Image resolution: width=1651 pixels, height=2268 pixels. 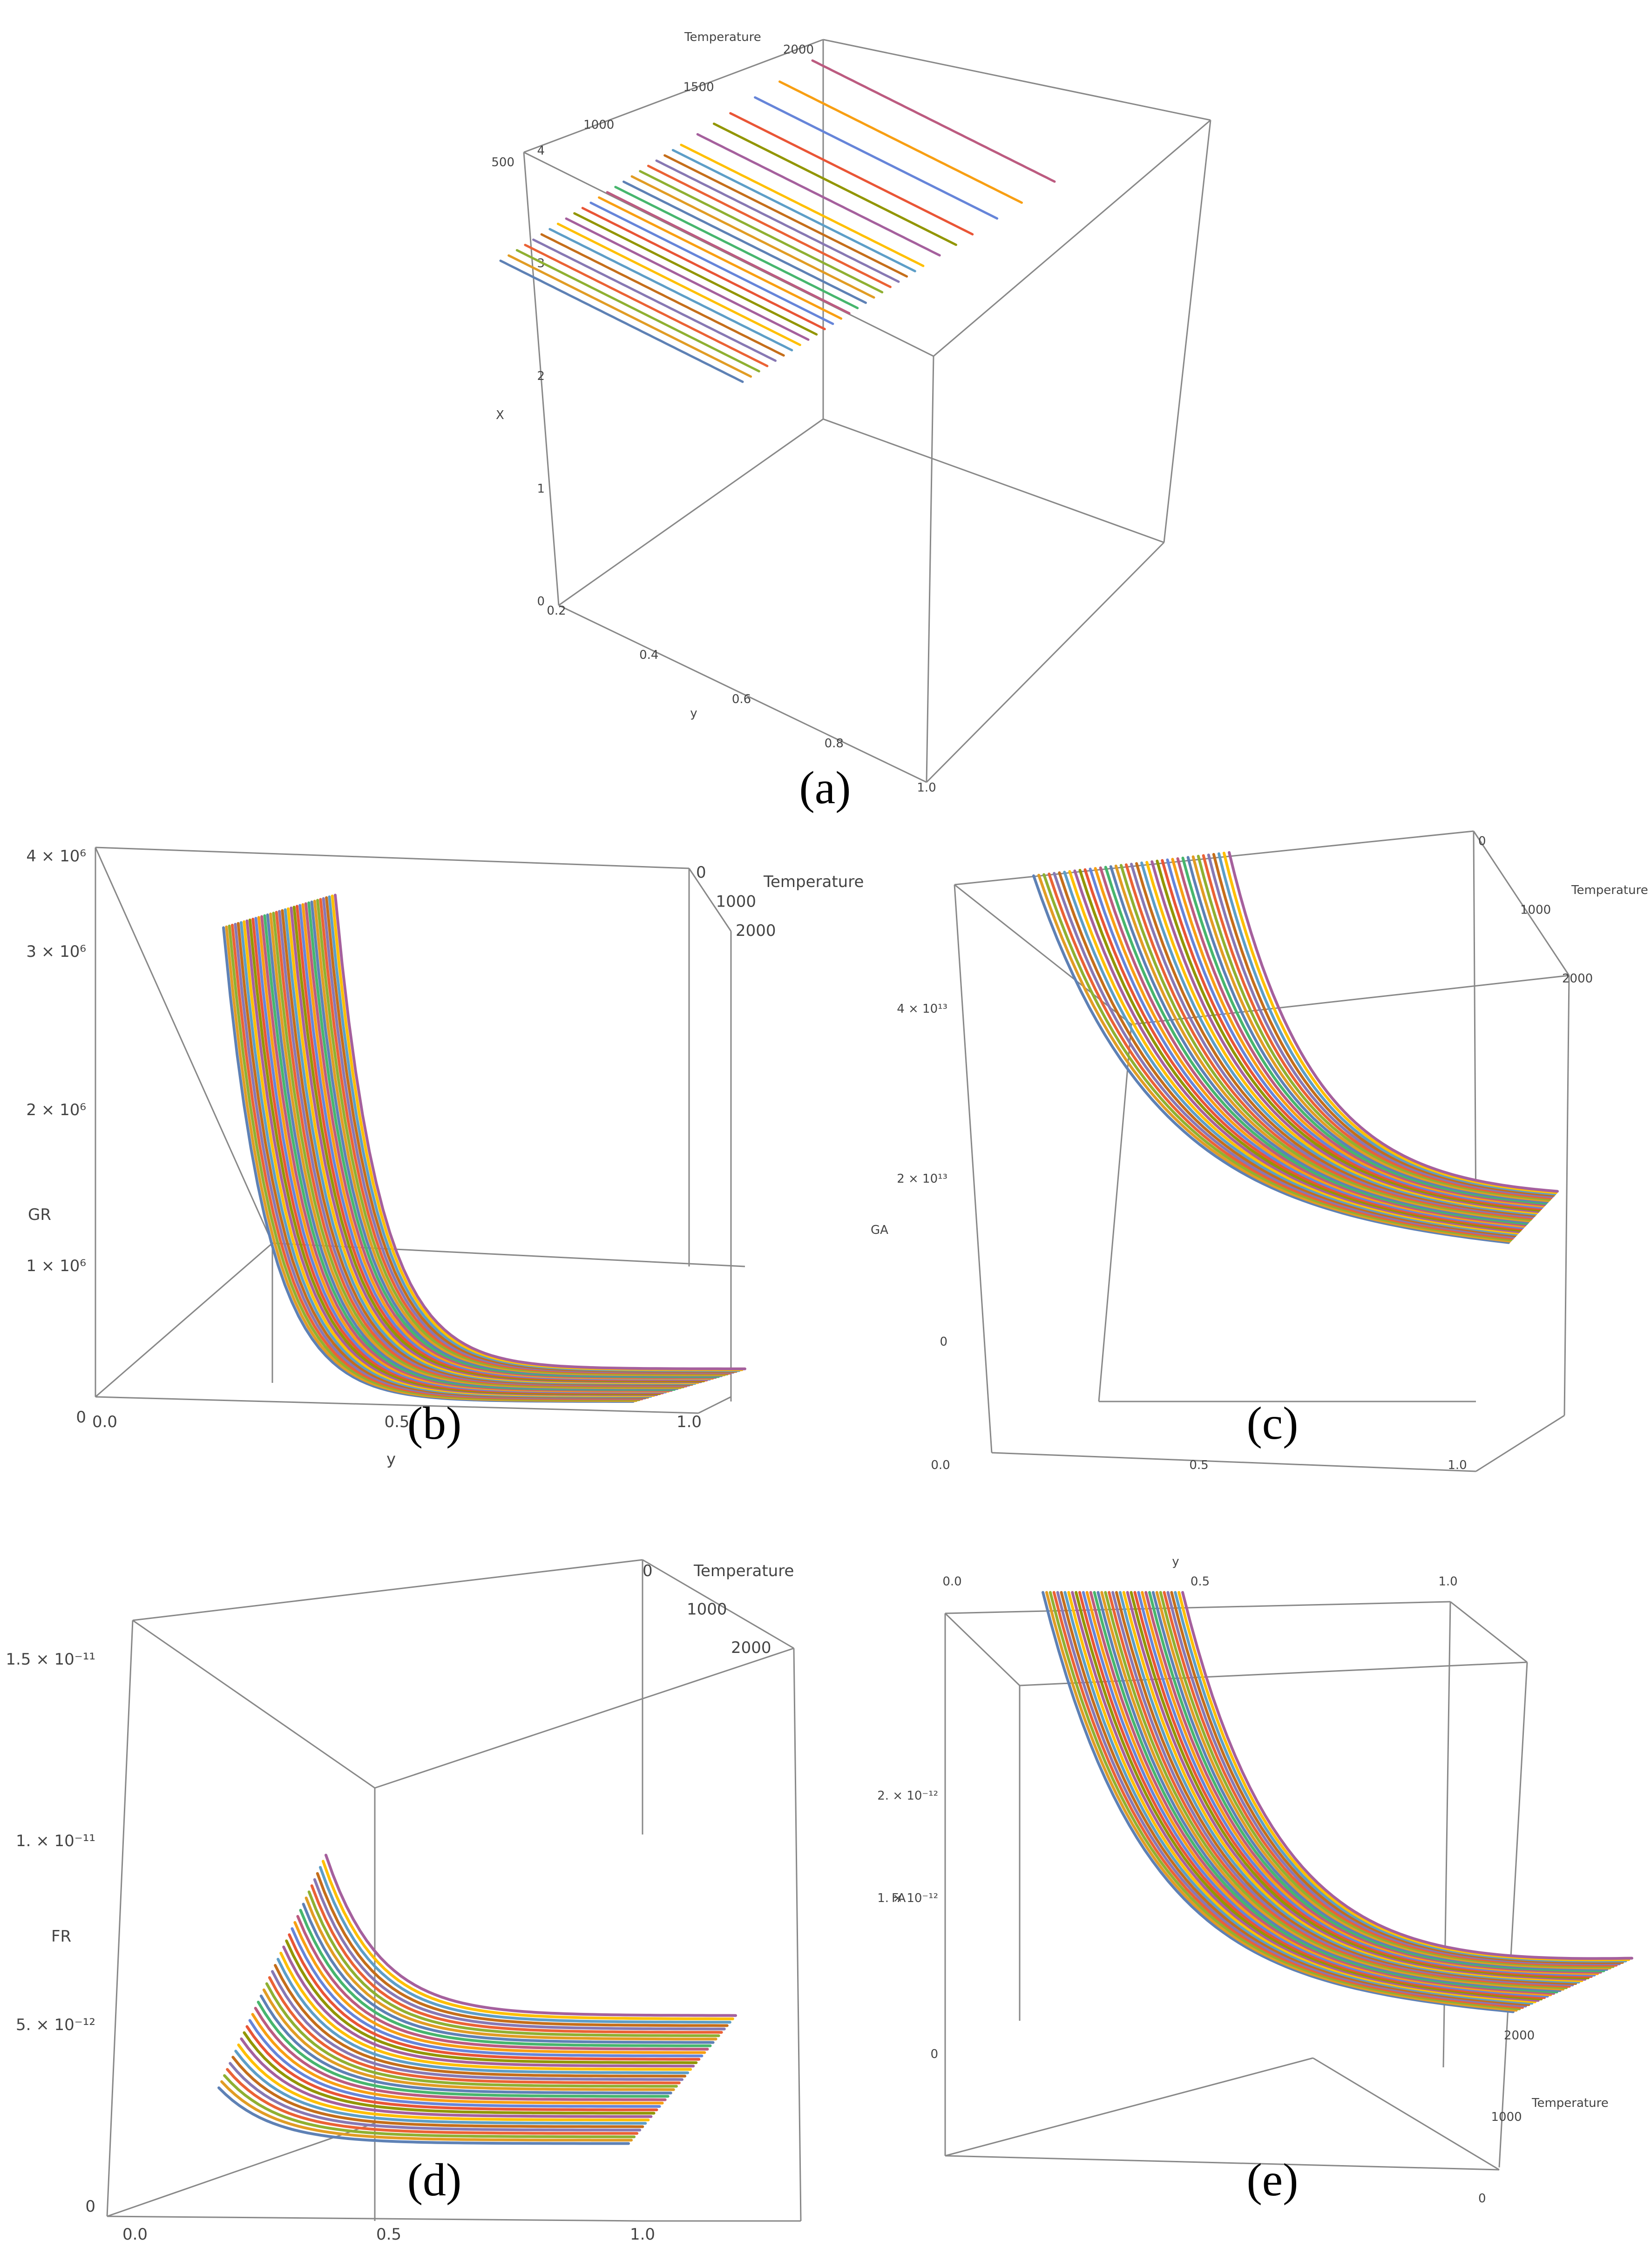 I want to click on series-line-T1400, so click(x=1366, y=1784).